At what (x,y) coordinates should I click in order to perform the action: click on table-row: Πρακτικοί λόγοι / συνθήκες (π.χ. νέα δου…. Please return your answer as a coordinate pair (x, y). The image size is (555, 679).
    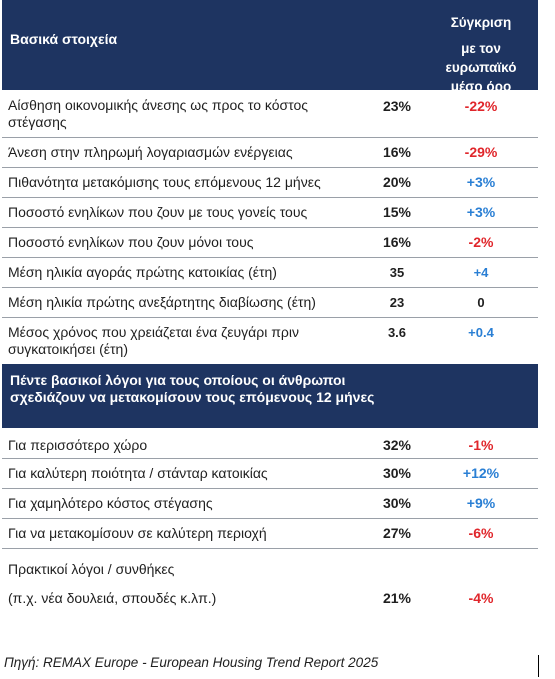
    Looking at the image, I should click on (270, 586).